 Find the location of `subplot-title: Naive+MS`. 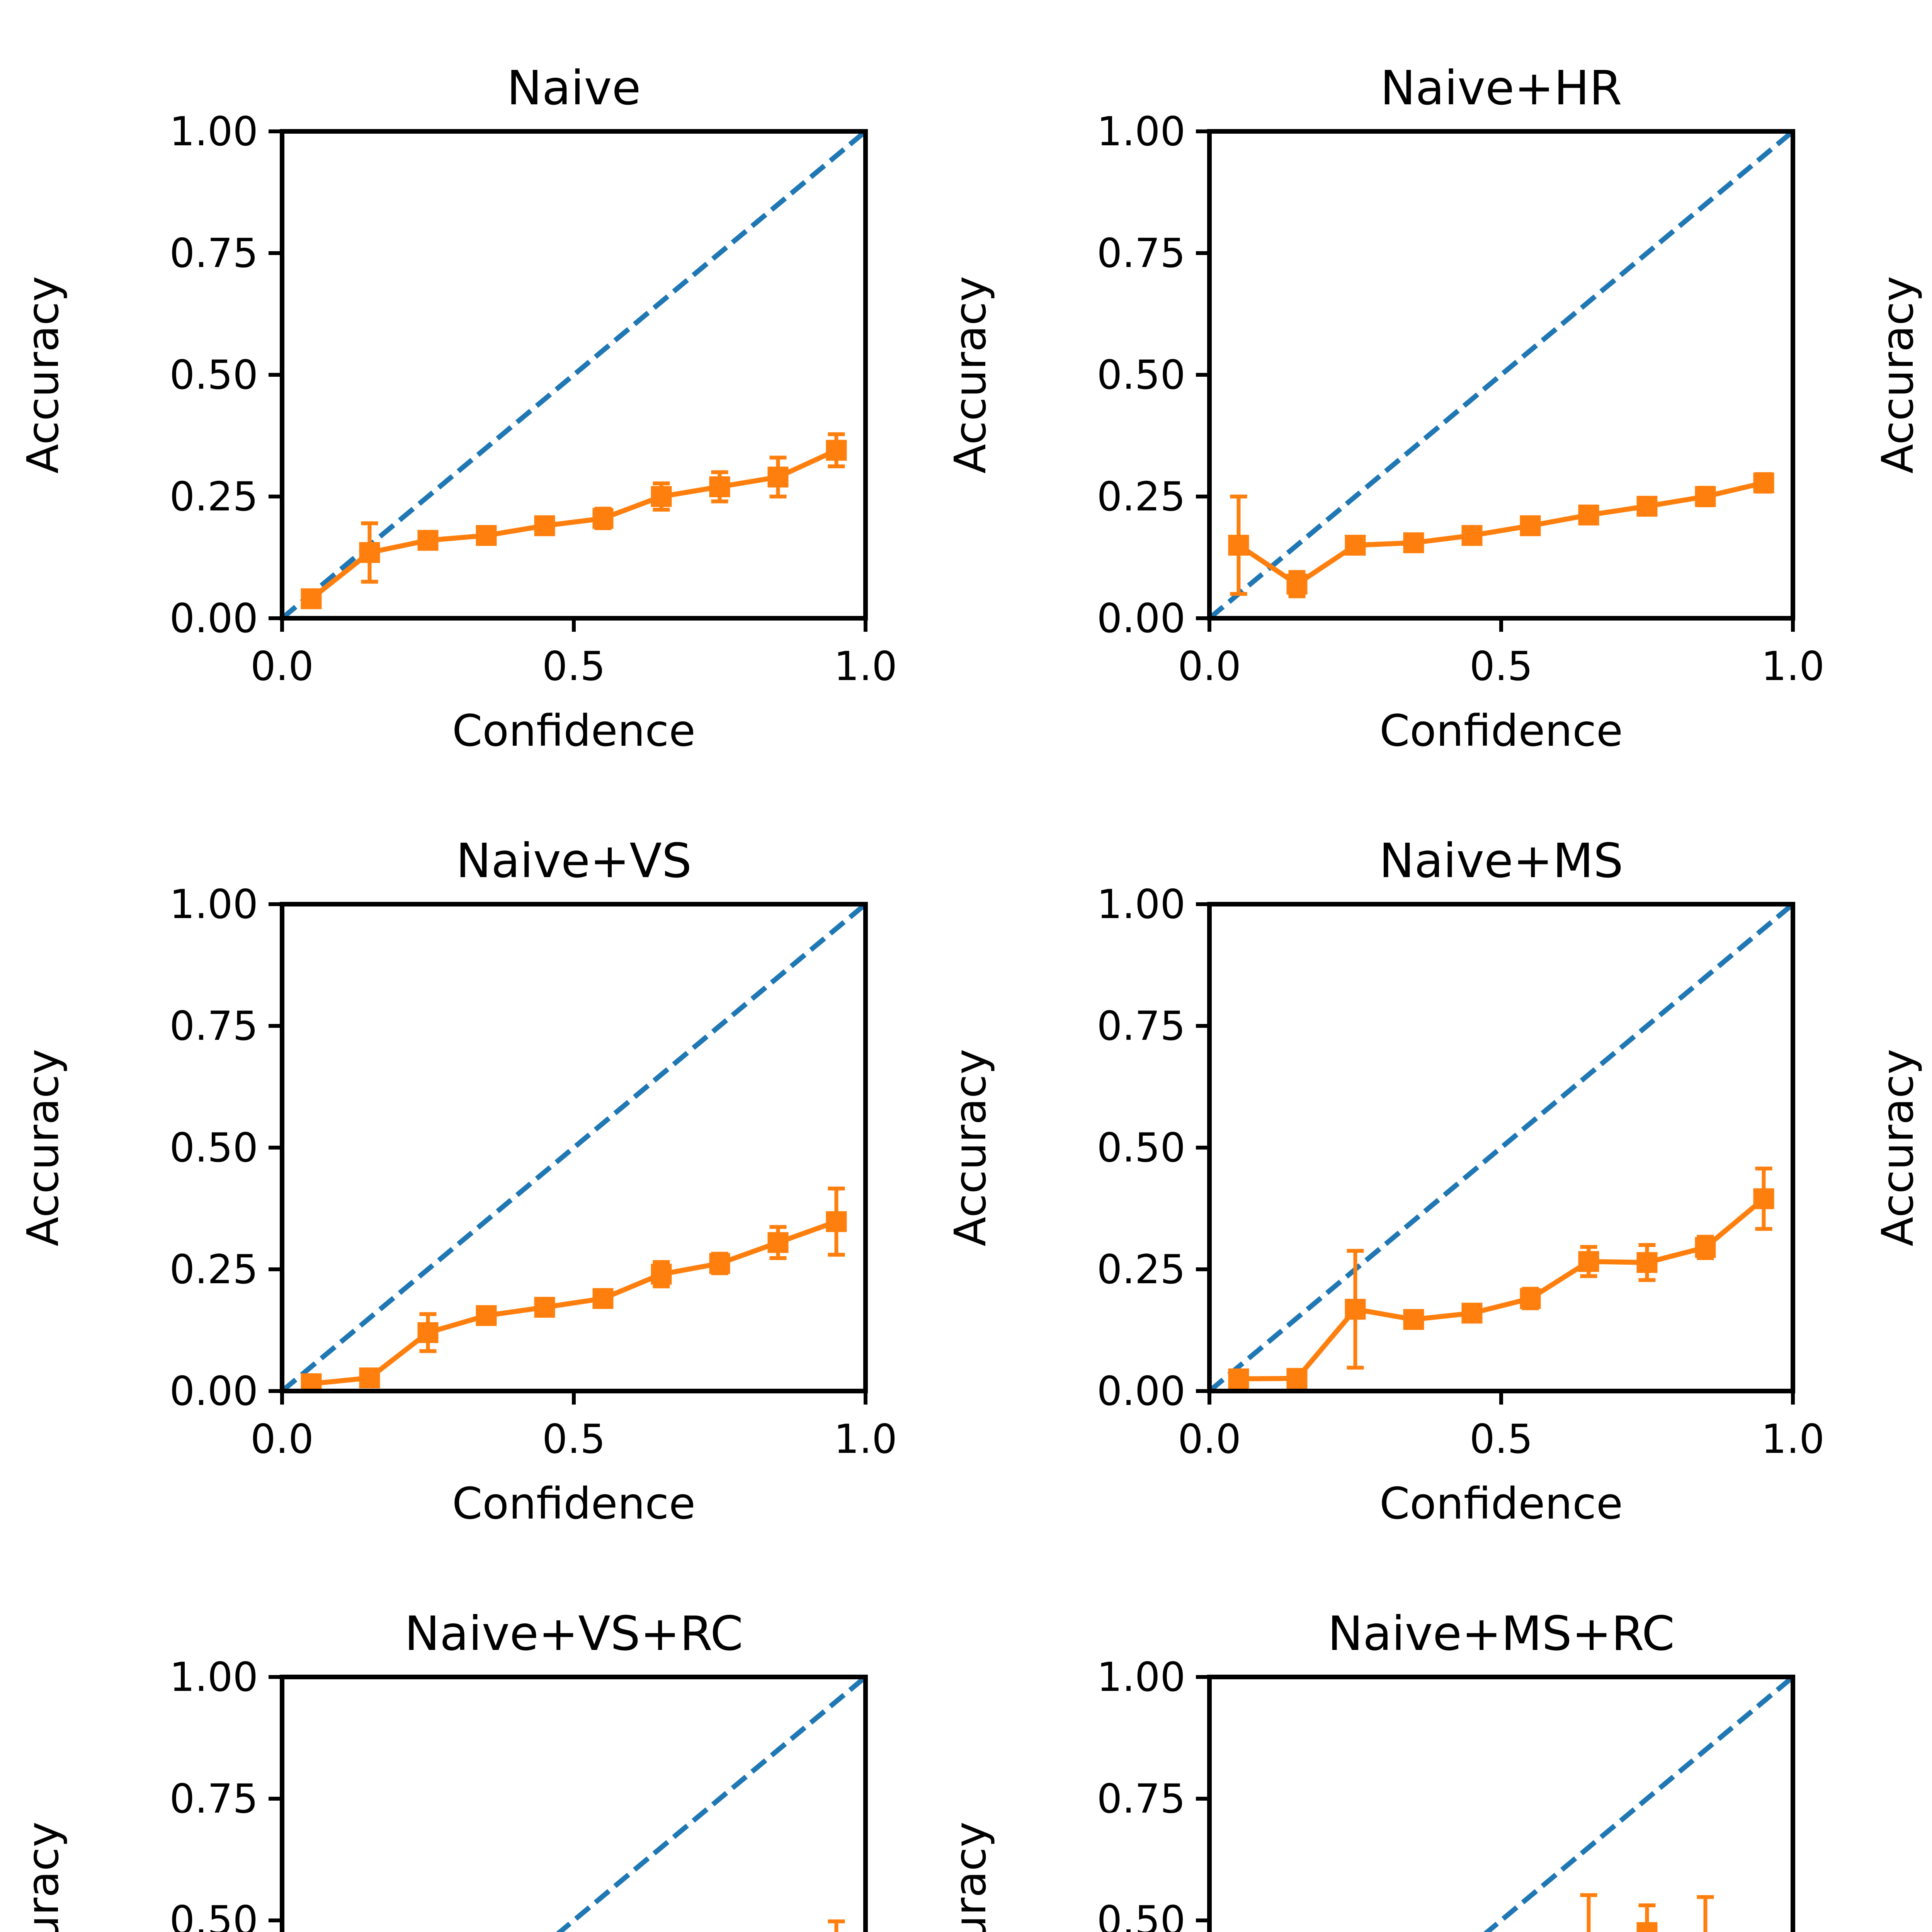

subplot-title: Naive+MS is located at coordinates (1501, 861).